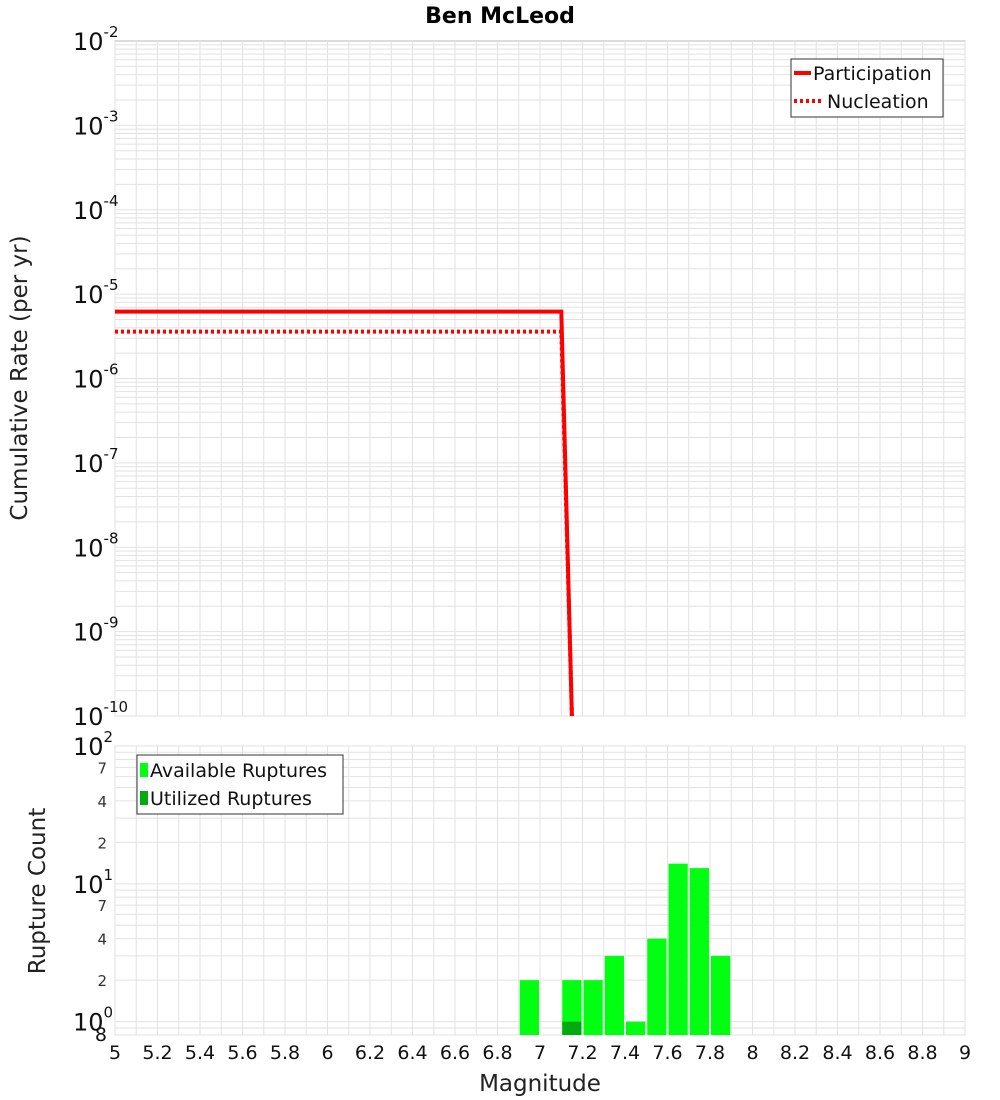 The height and width of the screenshot is (1100, 1000). What do you see at coordinates (96, 461) in the screenshot?
I see `top-y-tick-label: 10⁻⁷` at bounding box center [96, 461].